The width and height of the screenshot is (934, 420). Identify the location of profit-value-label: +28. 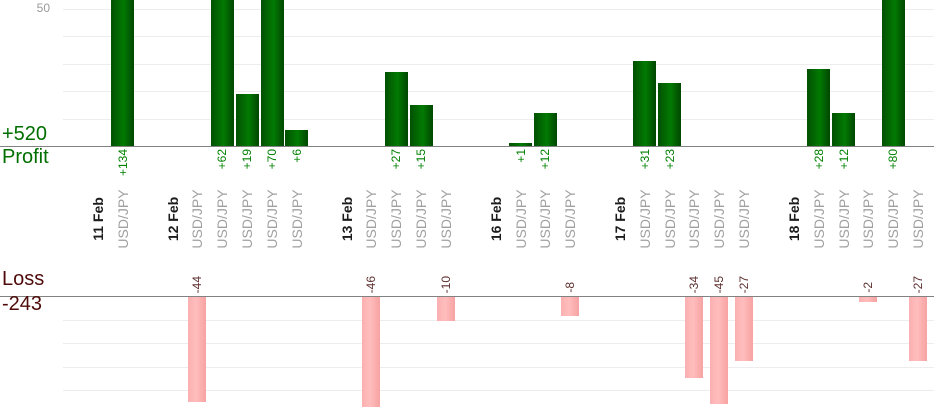
(818, 159).